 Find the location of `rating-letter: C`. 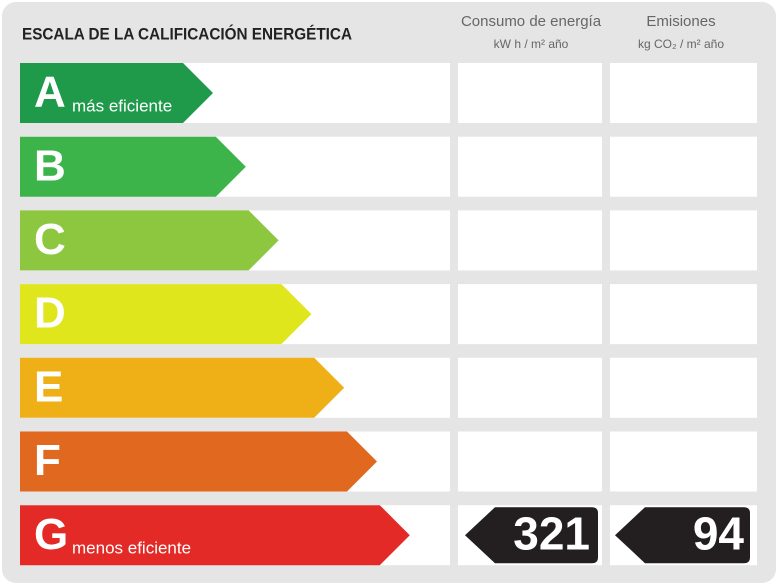

rating-letter: C is located at coordinates (50, 239).